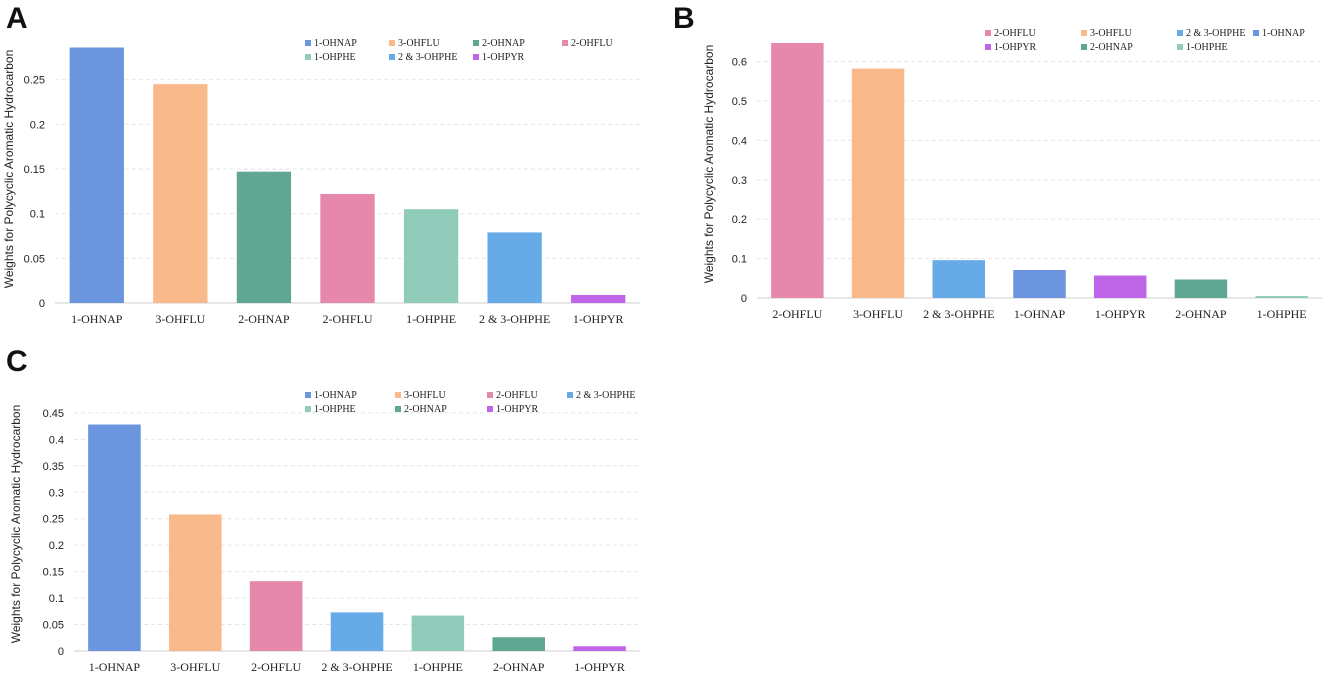 The height and width of the screenshot is (674, 1325). Describe the element at coordinates (17, 18) in the screenshot. I see `panel-label-a: A` at that location.